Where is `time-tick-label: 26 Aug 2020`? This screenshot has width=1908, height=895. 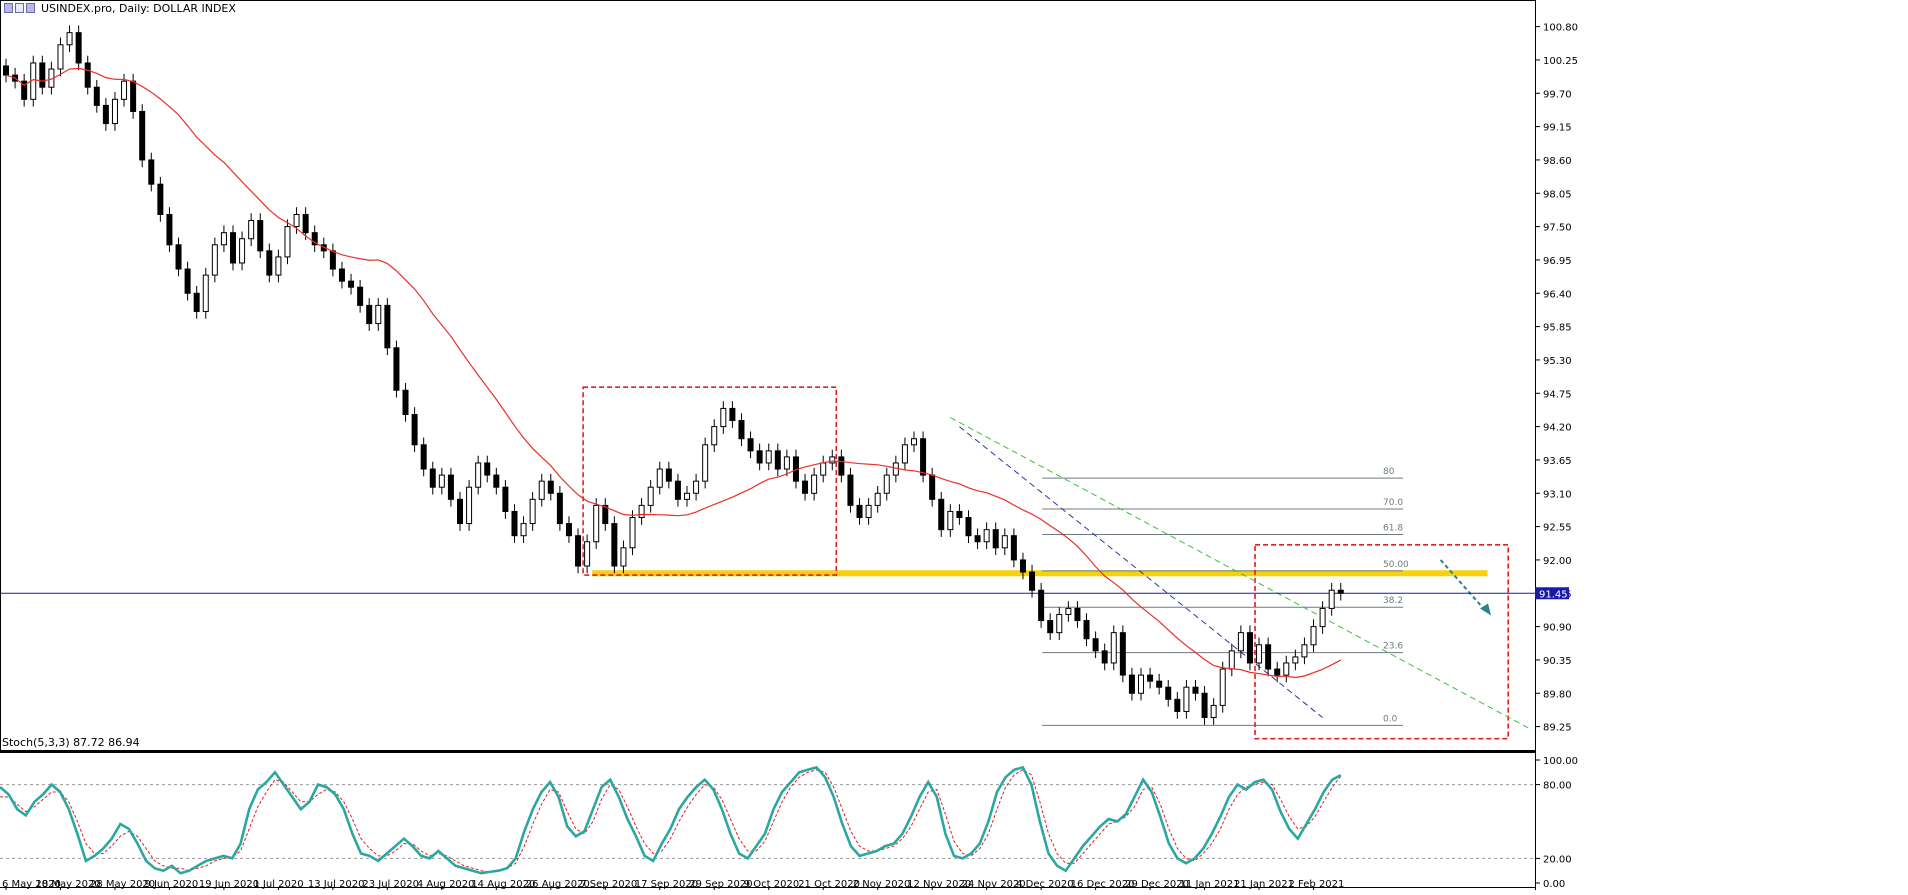
time-tick-label: 26 Aug 2020 is located at coordinates (558, 884).